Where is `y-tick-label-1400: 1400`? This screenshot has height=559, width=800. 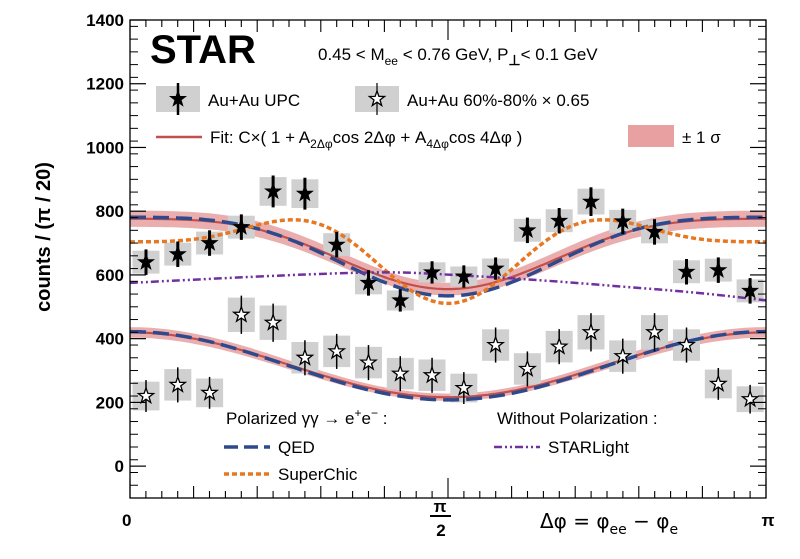 y-tick-label-1400: 1400 is located at coordinates (105, 20).